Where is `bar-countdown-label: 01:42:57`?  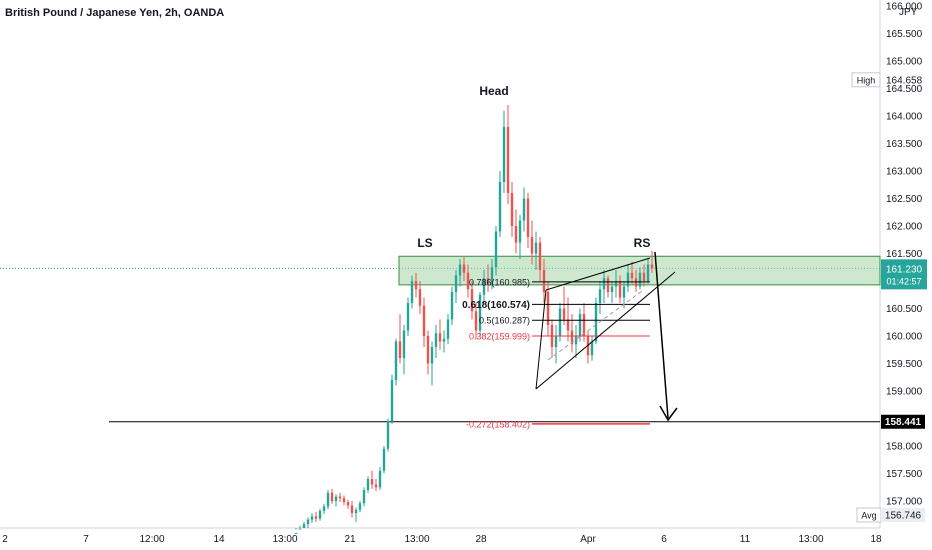
bar-countdown-label: 01:42:57 is located at coordinates (903, 281).